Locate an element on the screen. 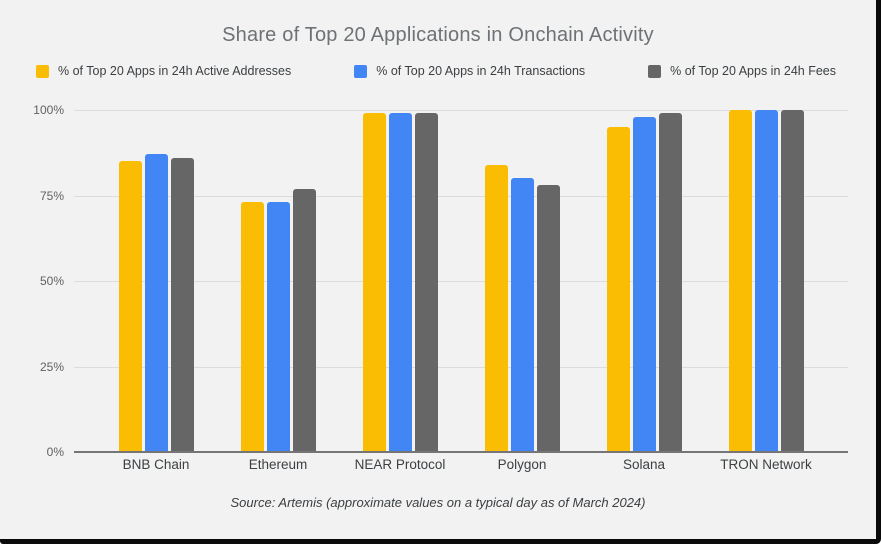  x-label-0: BNB Chain is located at coordinates (156, 464).